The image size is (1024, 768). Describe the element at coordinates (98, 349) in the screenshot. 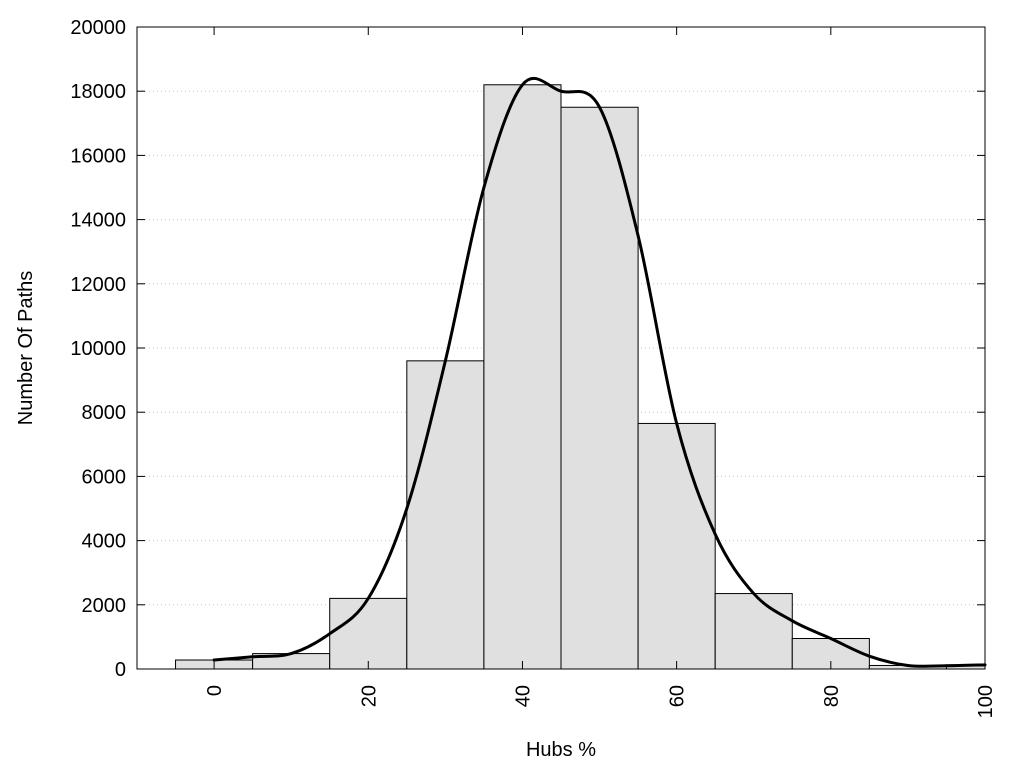

I see `y-tick-label: 10000` at that location.